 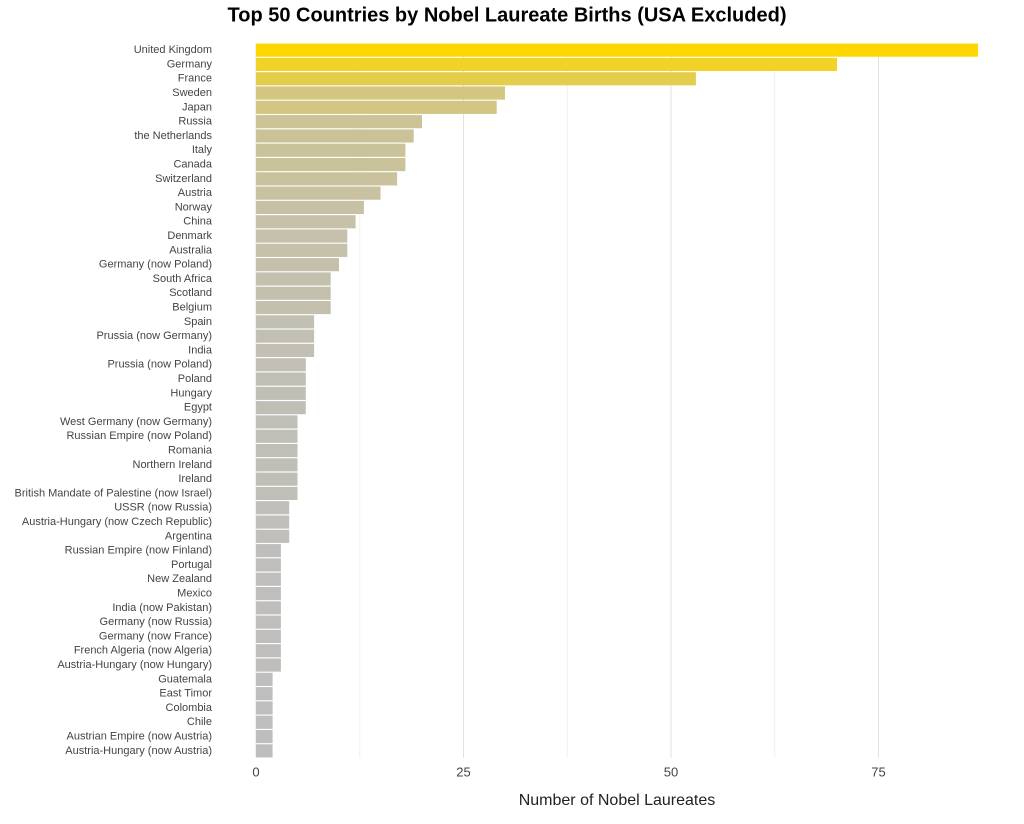 What do you see at coordinates (192, 307) in the screenshot?
I see `y-tick-label: Belgium` at bounding box center [192, 307].